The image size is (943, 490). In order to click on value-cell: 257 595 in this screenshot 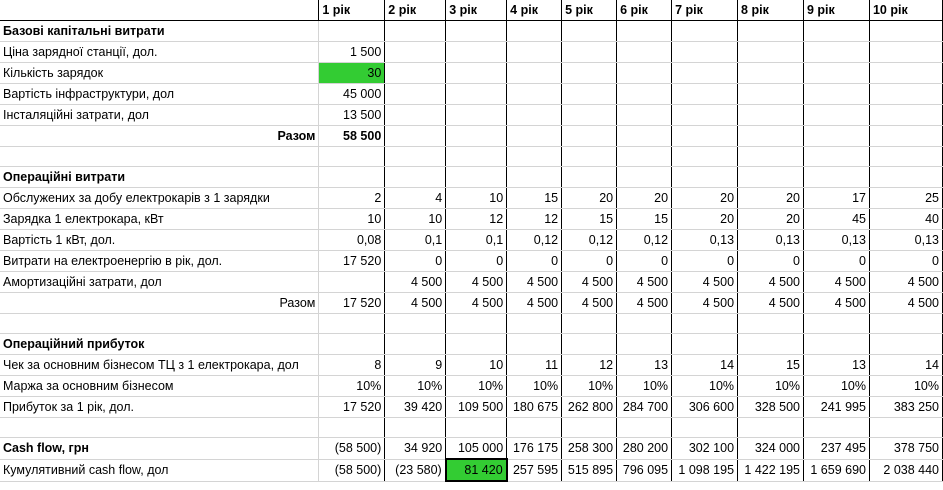, I will do `click(534, 470)`.